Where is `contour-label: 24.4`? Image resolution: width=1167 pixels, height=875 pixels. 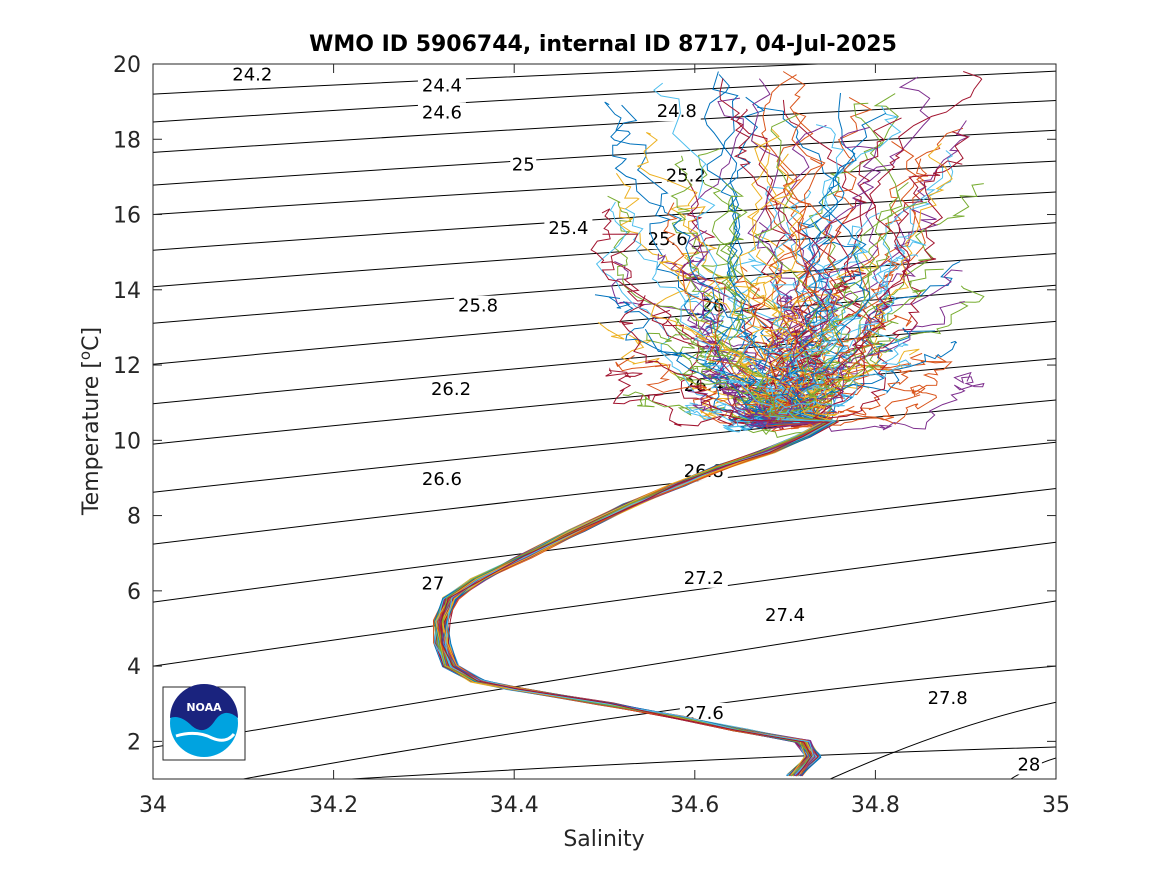 contour-label: 24.4 is located at coordinates (442, 86).